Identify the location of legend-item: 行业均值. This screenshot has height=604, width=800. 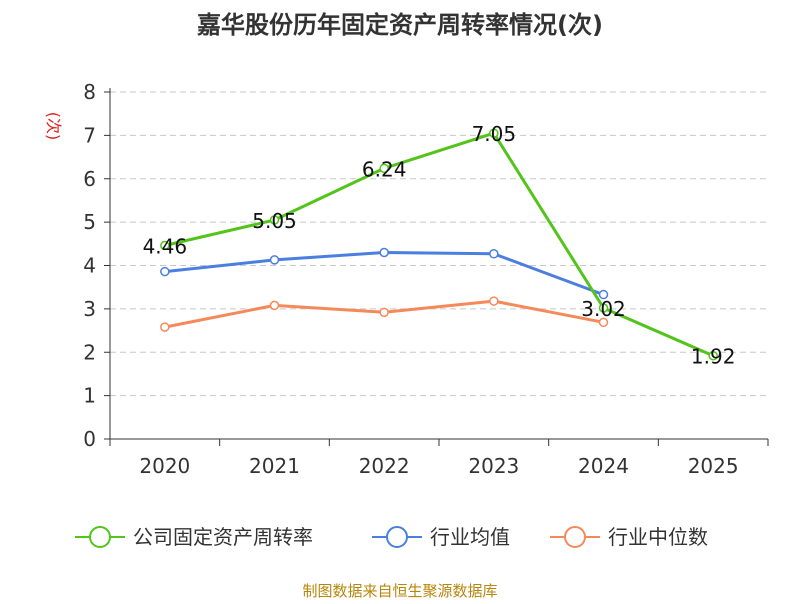
(441, 537).